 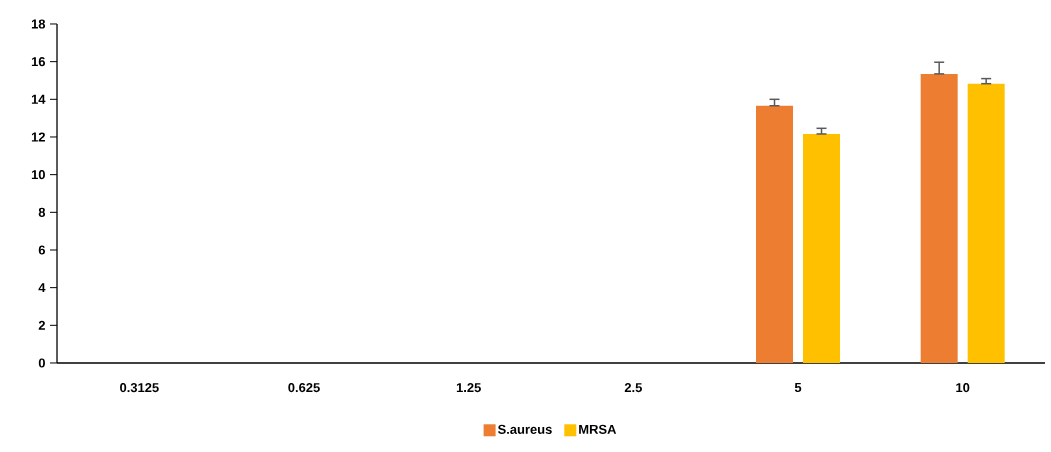 I want to click on x-tick-label: 2.5, so click(x=633, y=388).